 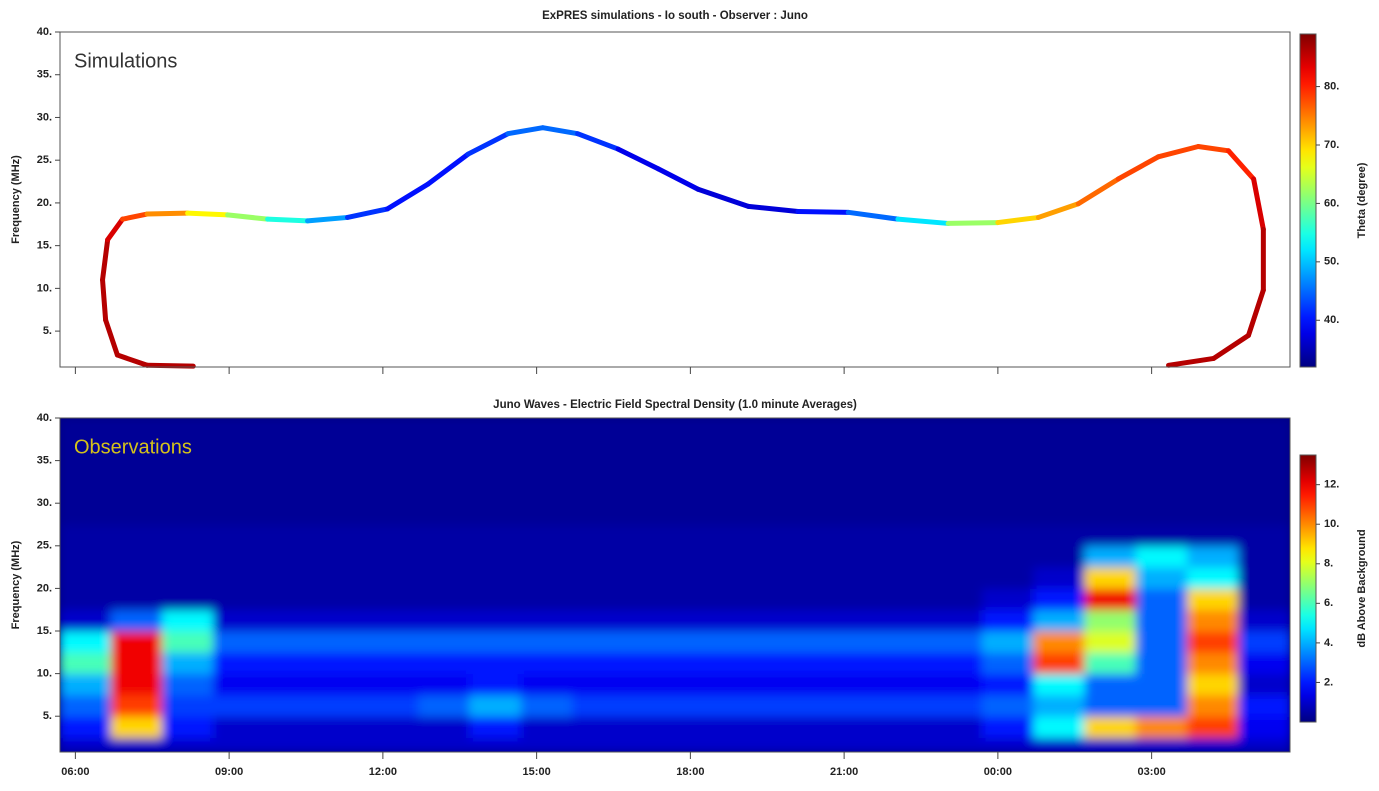 What do you see at coordinates (47, 716) in the screenshot?
I see `y-tick-label: 5.` at bounding box center [47, 716].